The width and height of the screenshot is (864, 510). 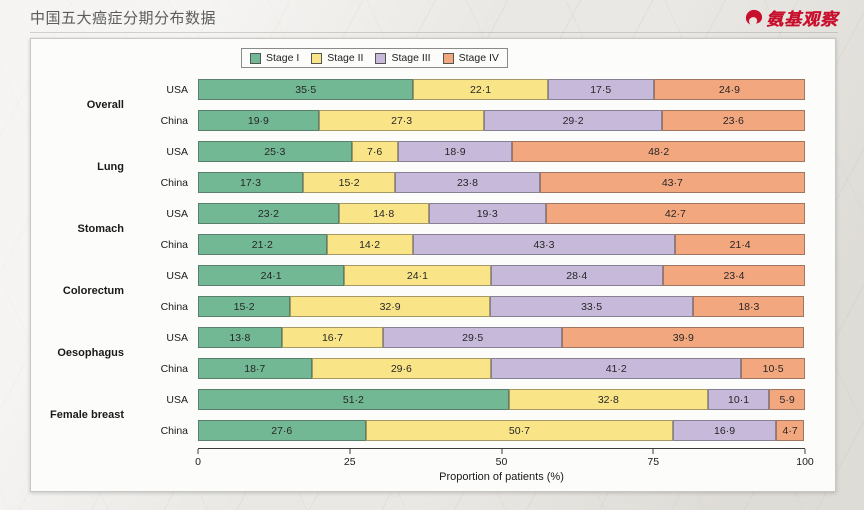 I want to click on bar-segment-stage-2: 22·1, so click(x=480, y=89).